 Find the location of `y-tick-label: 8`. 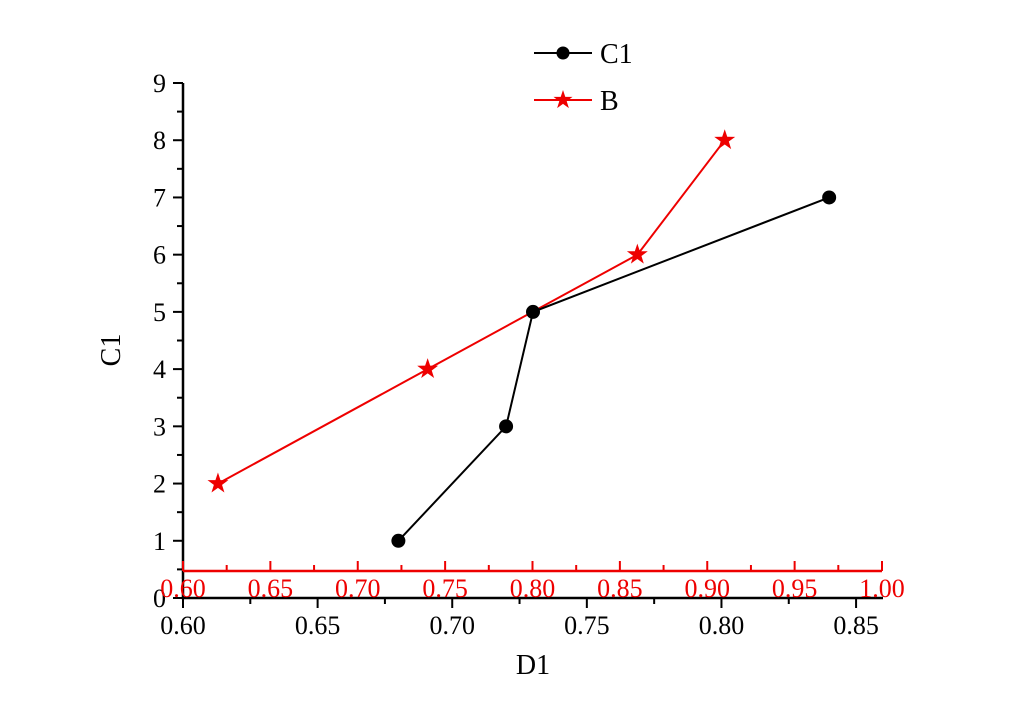

y-tick-label: 8 is located at coordinates (159, 140).